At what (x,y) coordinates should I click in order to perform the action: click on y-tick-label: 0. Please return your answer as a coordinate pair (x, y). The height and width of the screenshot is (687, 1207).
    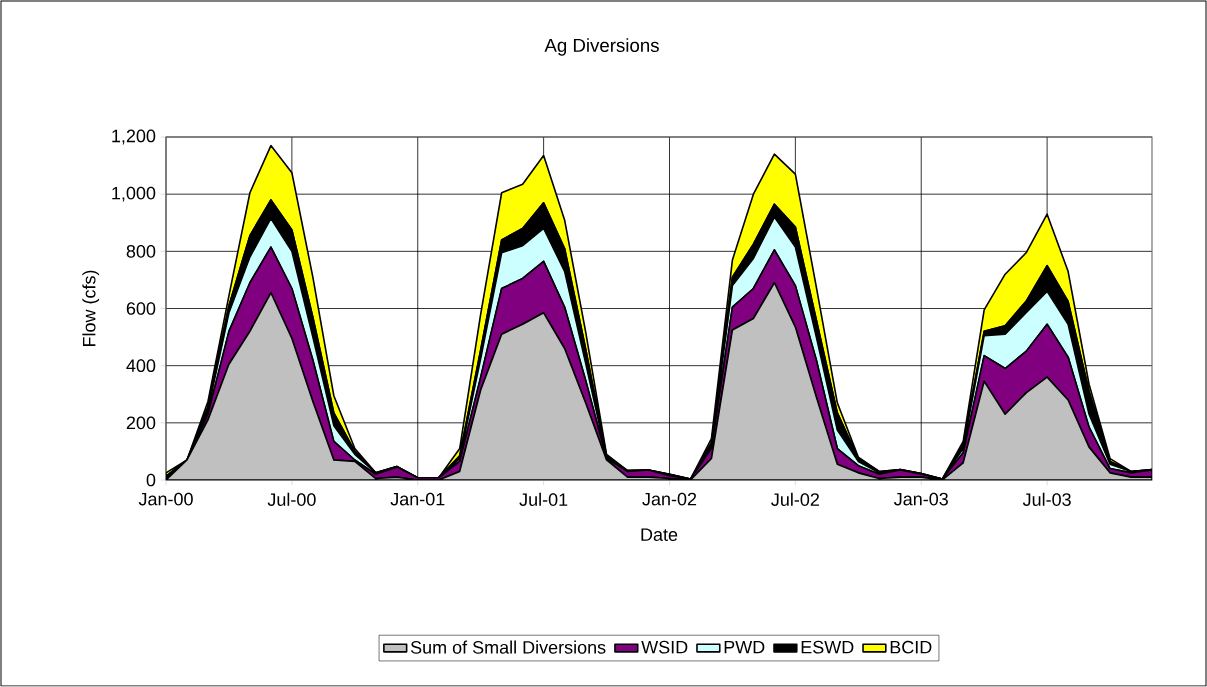
    Looking at the image, I should click on (151, 480).